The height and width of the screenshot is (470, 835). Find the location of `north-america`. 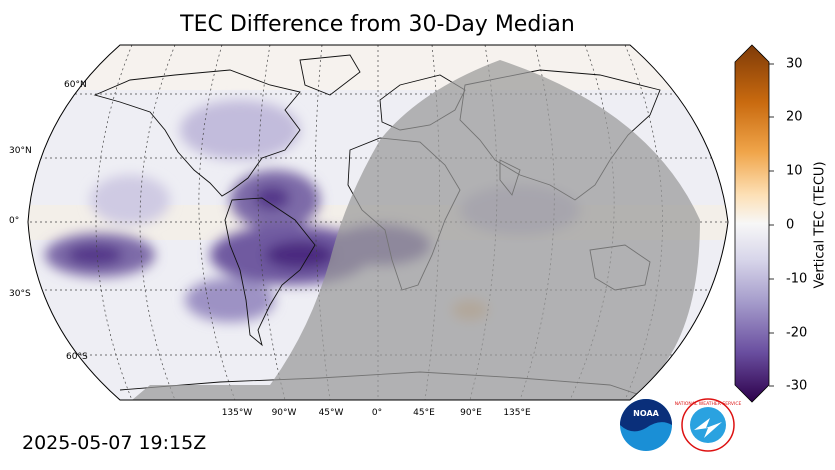

north-america is located at coordinates (197, 133).